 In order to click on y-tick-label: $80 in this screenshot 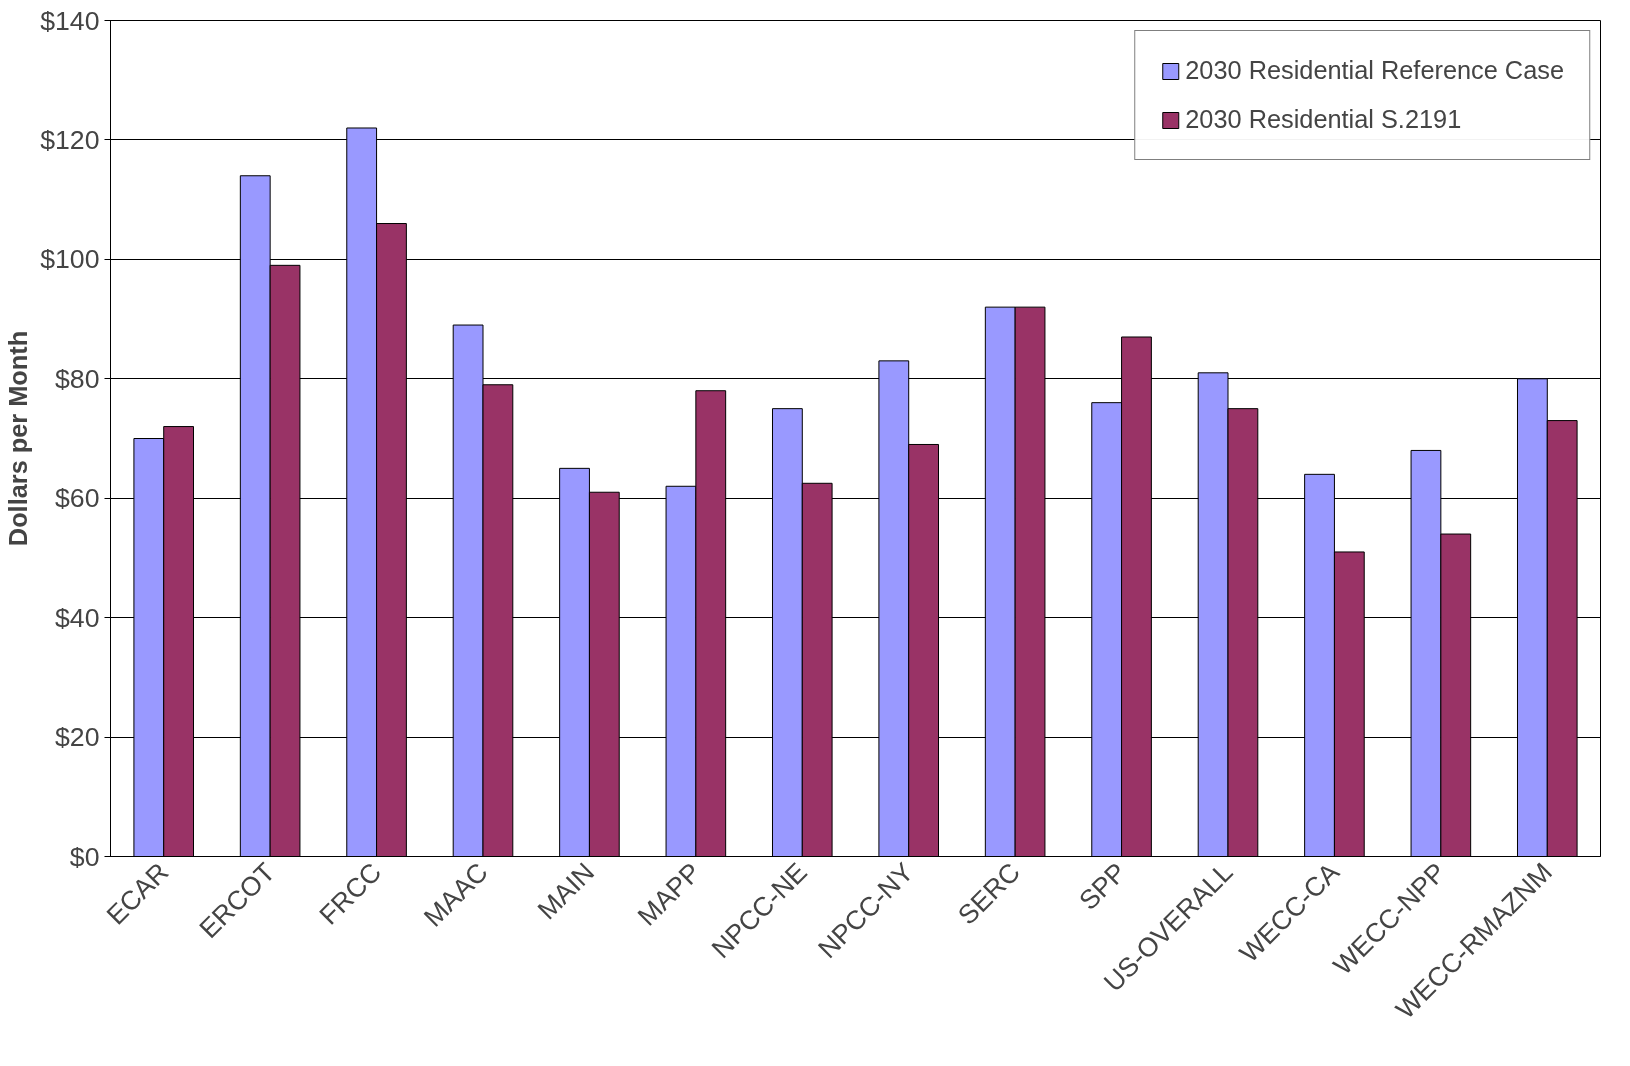, I will do `click(77, 378)`.